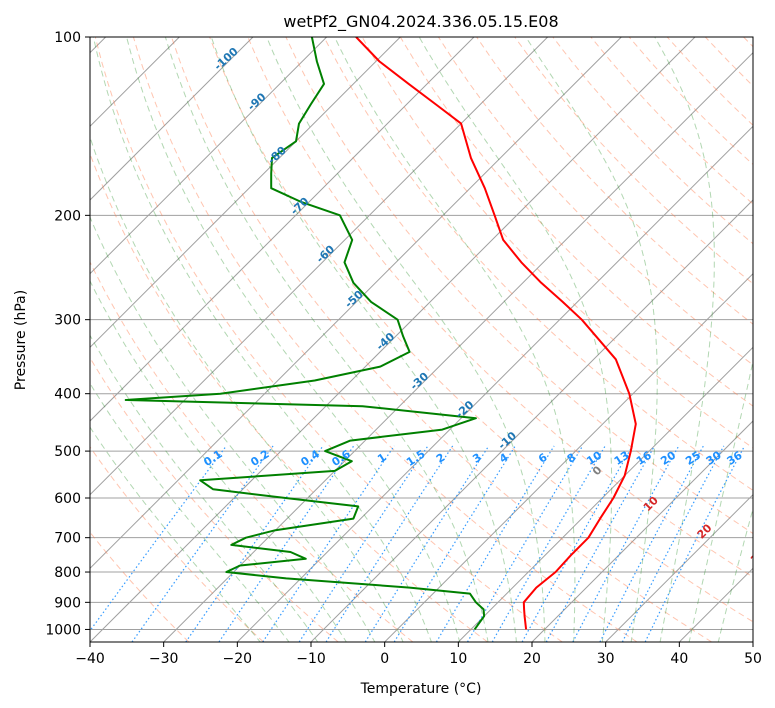  I want to click on y-tick-label: 700, so click(67, 539).